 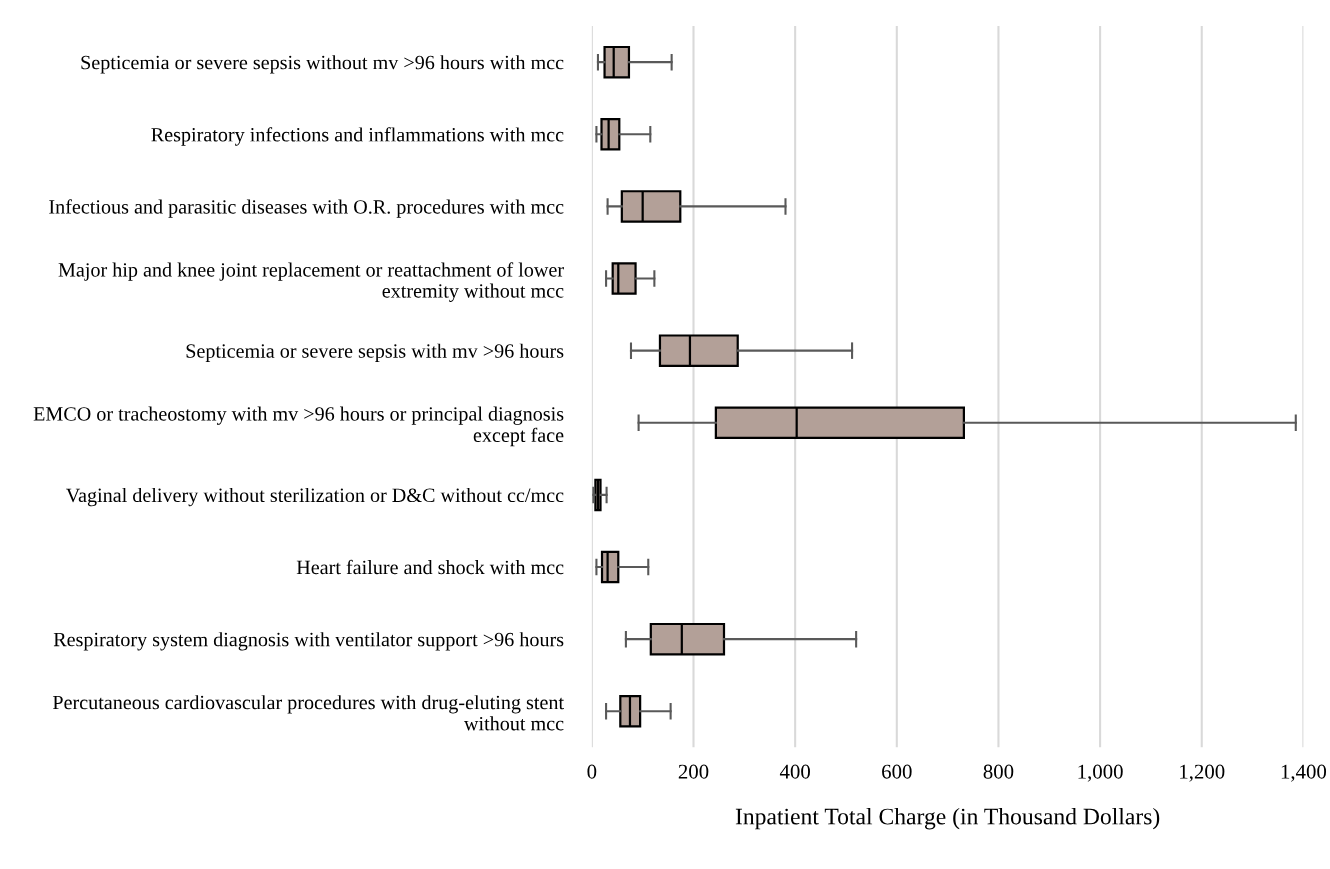 What do you see at coordinates (375, 352) in the screenshot?
I see `y-tick-label: Septicemia or severe sepsis with mv >96 hours` at bounding box center [375, 352].